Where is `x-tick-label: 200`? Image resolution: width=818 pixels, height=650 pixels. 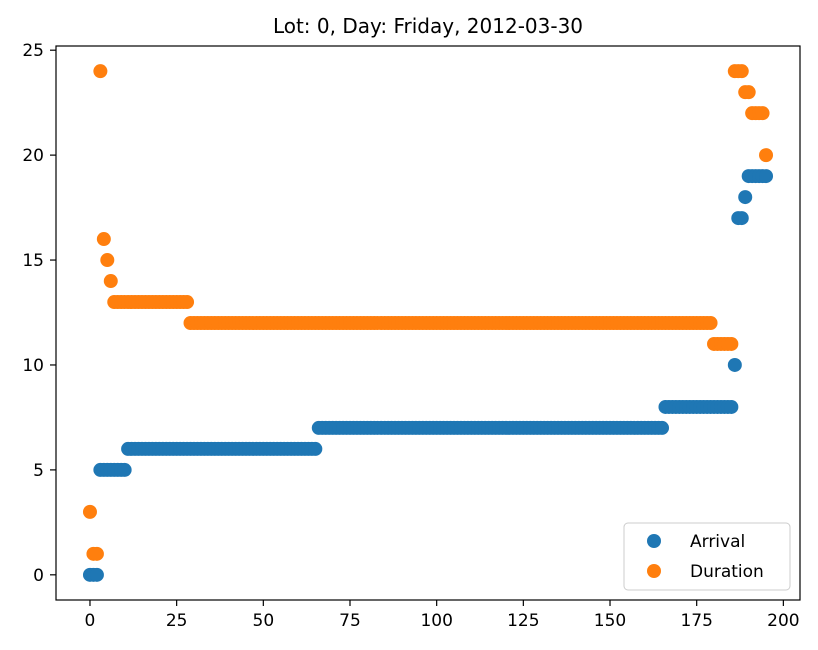 x-tick-label: 200 is located at coordinates (783, 621).